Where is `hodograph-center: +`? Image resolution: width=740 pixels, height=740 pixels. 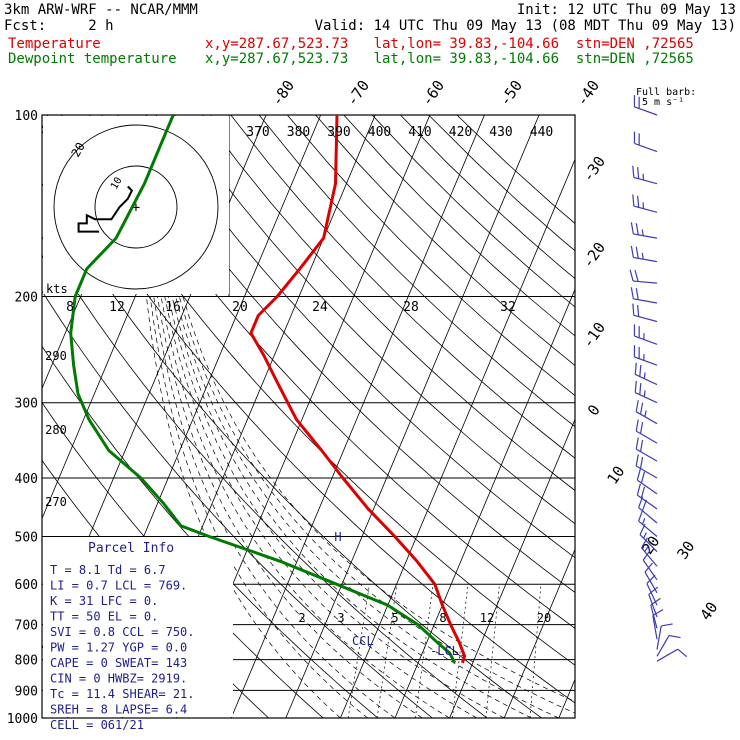 hodograph-center: + is located at coordinates (136, 208).